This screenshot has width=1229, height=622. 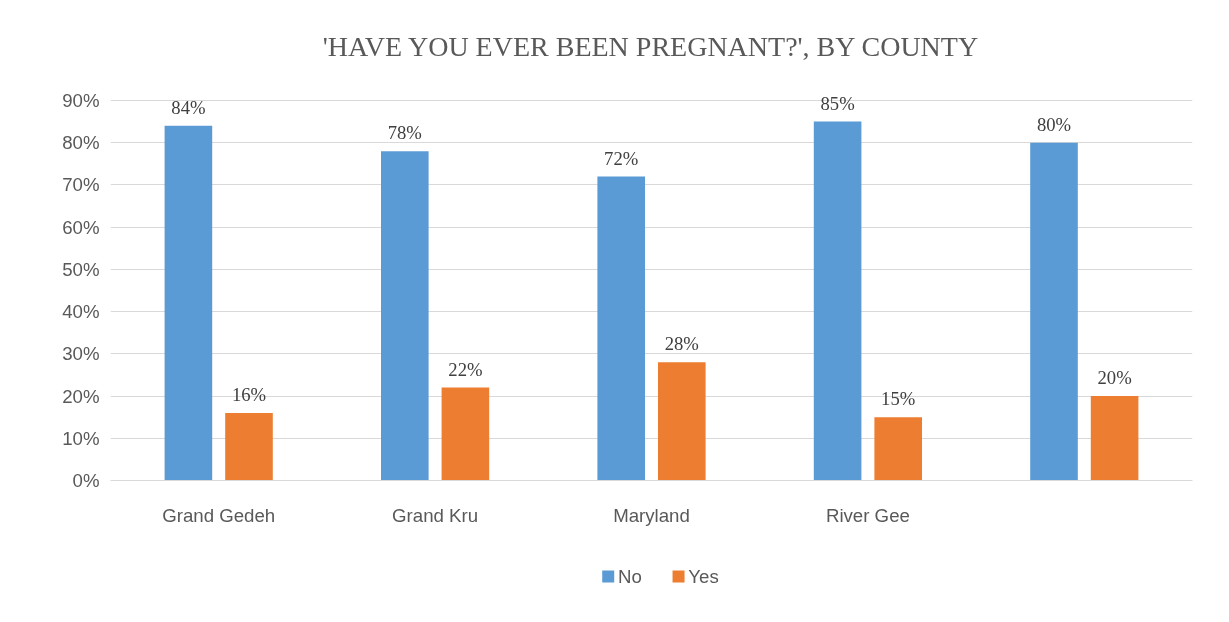 What do you see at coordinates (249, 394) in the screenshot?
I see `data-label: 16%` at bounding box center [249, 394].